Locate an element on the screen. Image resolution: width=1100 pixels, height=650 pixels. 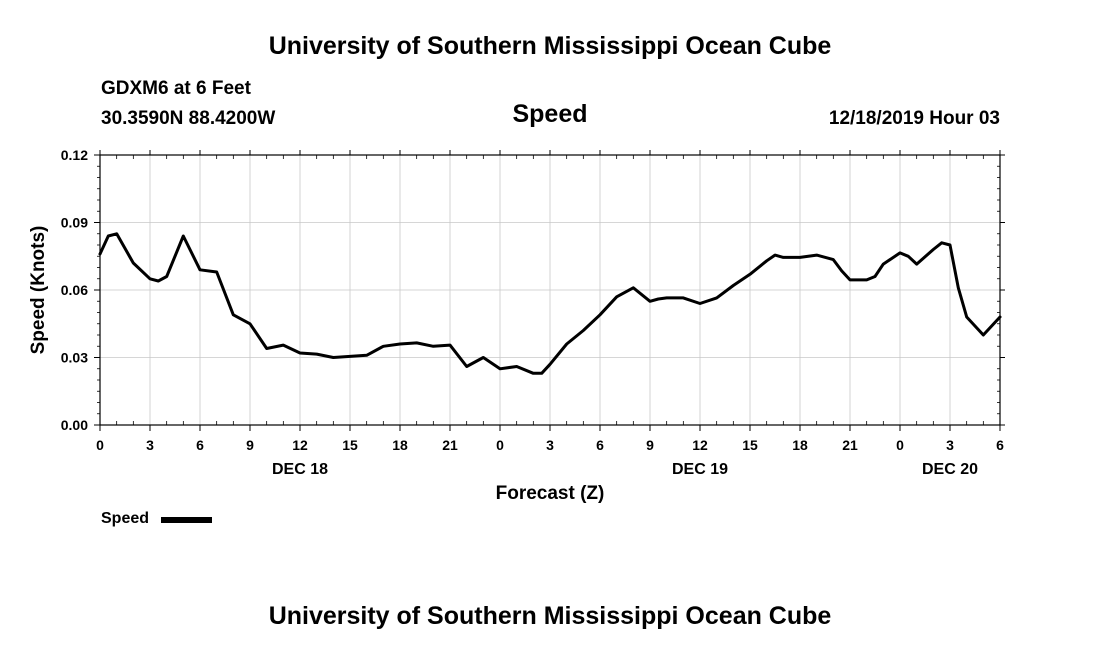
x-axis-title: Forecast (Z) is located at coordinates (550, 493).